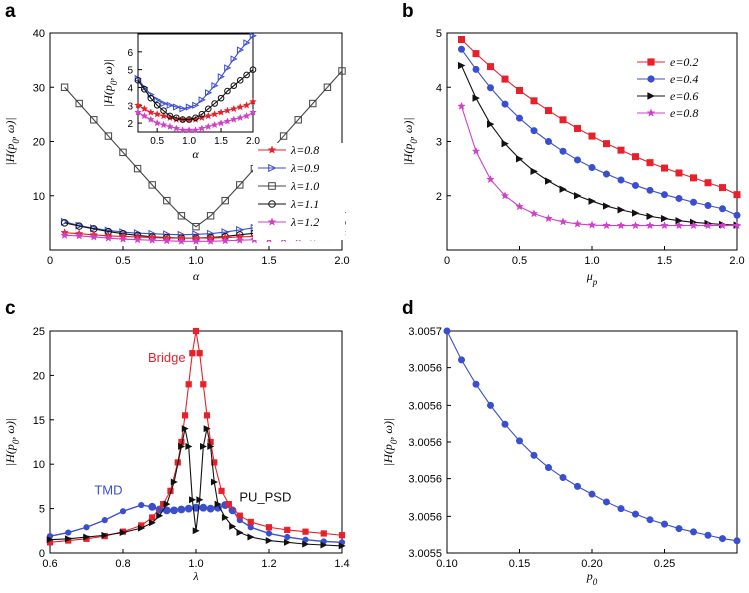  I want to click on a-inset-ytick-label: 3, so click(130, 106).